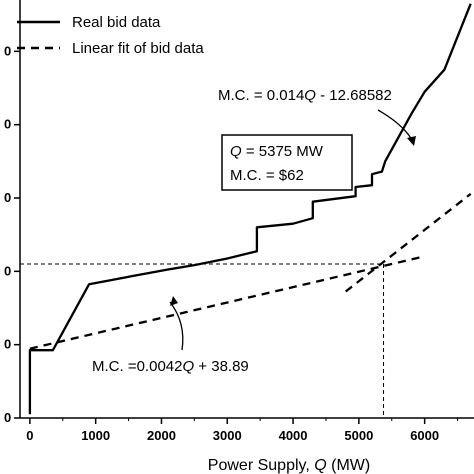 This screenshot has height=474, width=474. Describe the element at coordinates (395, 125) in the screenshot. I see `equation-high-leader-arrow` at that location.